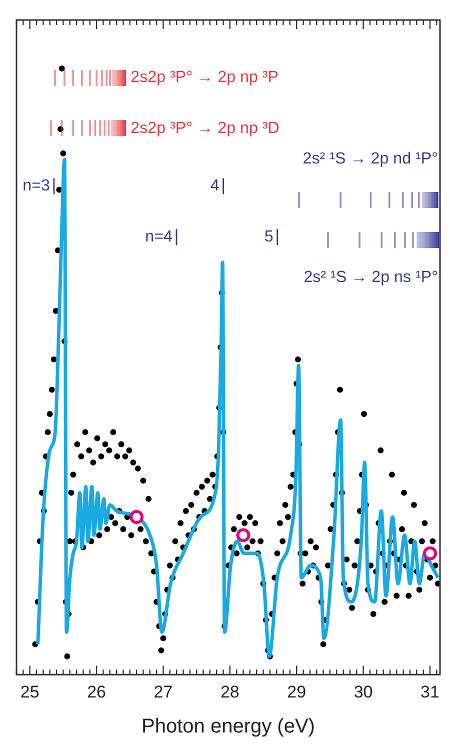 The height and width of the screenshot is (751, 460). I want to click on x-tick-label: 31, so click(430, 692).